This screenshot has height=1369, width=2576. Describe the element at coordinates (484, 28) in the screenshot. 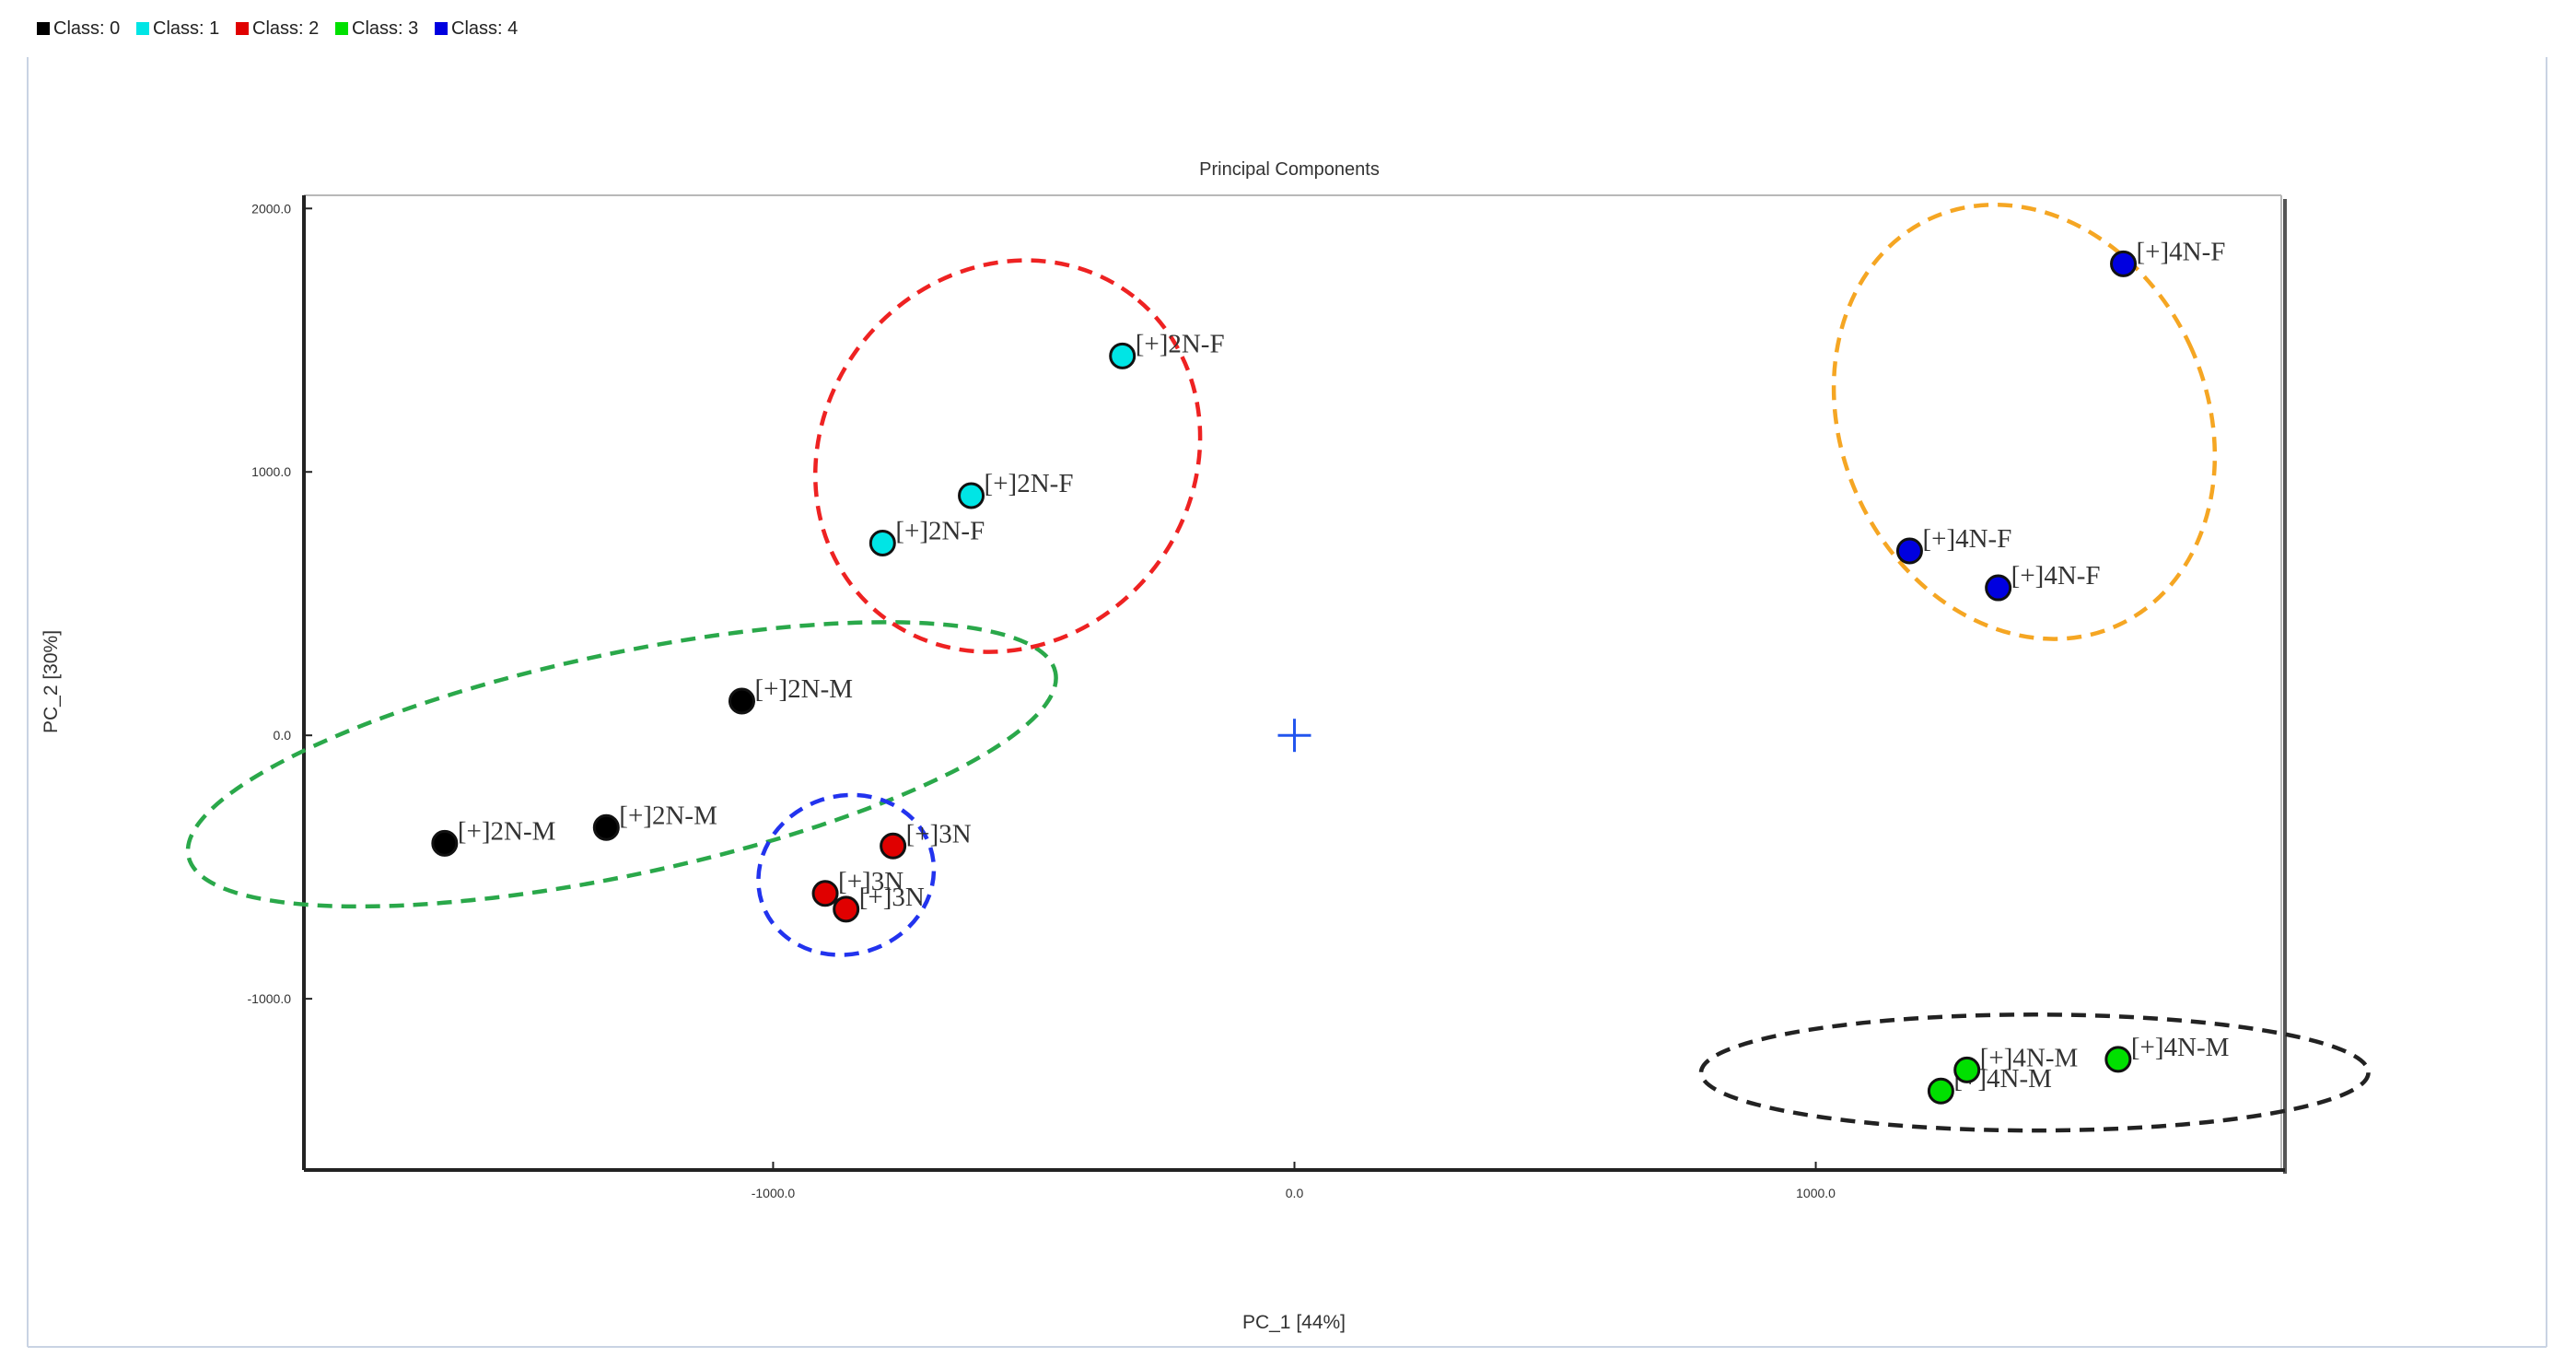

I see `legend-label-class-4: Class: 4` at that location.